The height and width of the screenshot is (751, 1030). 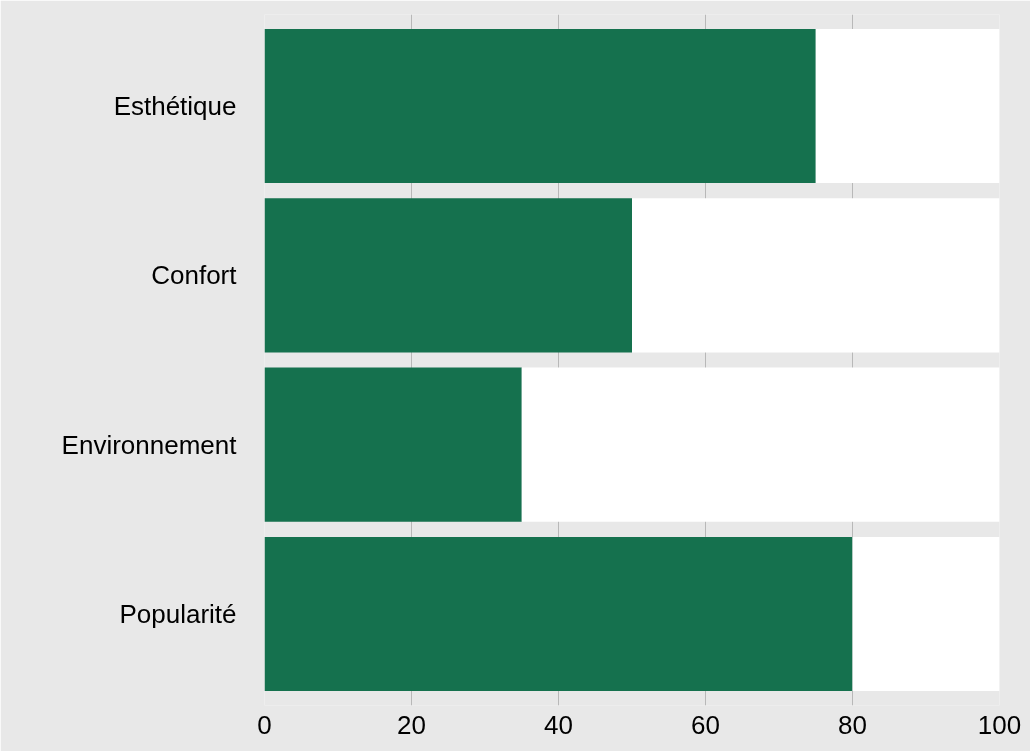 What do you see at coordinates (411, 724) in the screenshot?
I see `x-tick-label: 20` at bounding box center [411, 724].